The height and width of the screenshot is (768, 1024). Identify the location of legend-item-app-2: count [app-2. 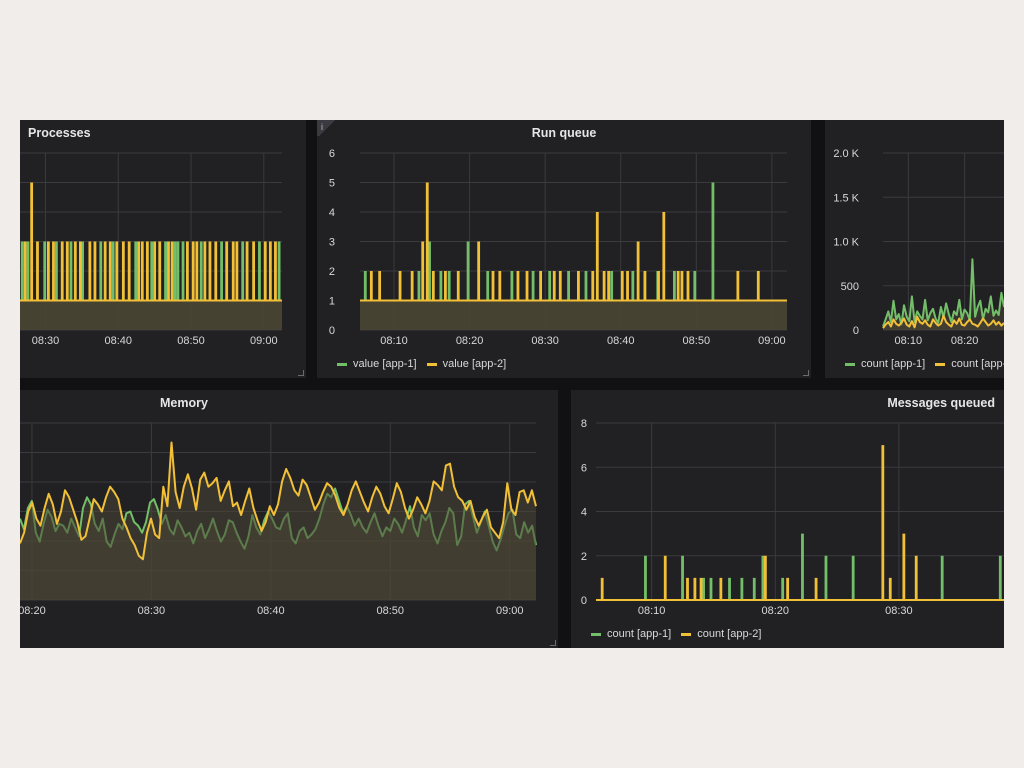
(969, 364).